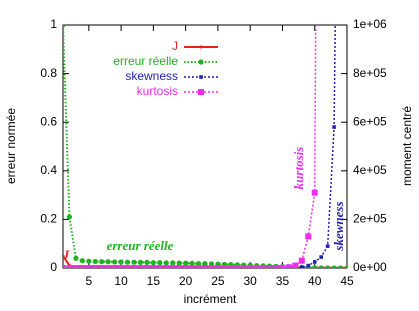 The width and height of the screenshot is (419, 311). I want to click on x-tick-label: 25, so click(218, 281).